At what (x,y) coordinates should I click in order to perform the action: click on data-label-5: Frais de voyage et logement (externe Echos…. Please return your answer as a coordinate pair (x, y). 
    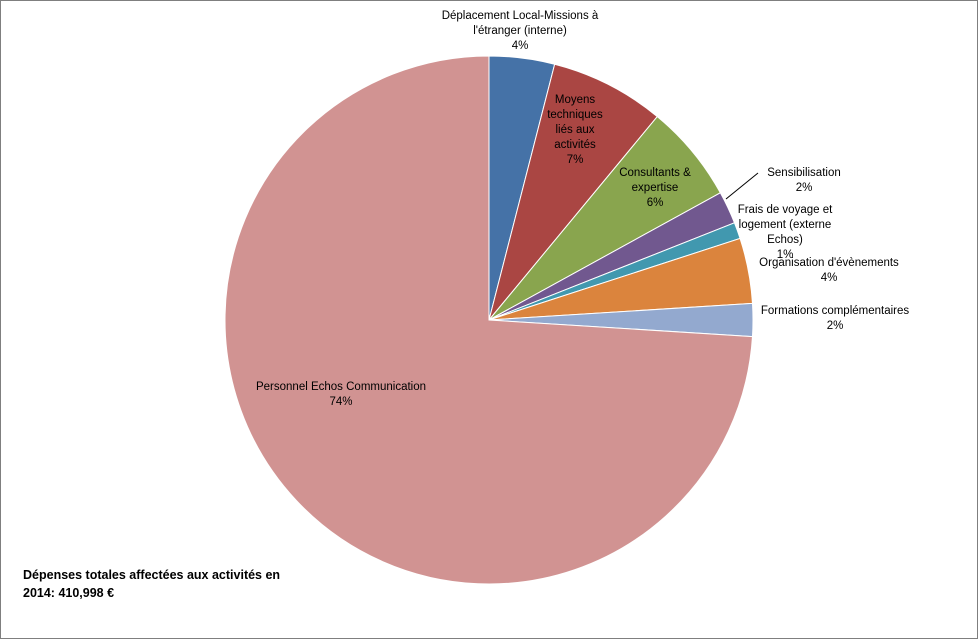
    Looking at the image, I should click on (785, 232).